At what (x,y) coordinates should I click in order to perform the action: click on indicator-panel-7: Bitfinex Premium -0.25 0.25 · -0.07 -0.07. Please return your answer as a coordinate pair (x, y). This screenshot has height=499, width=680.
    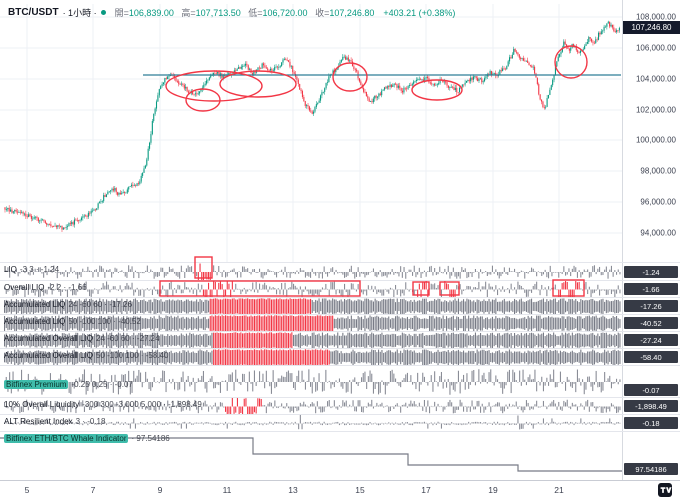
    Looking at the image, I should click on (340, 381).